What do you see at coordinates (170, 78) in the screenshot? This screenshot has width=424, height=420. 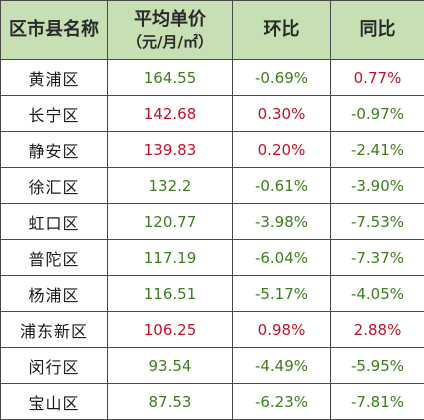 I see `price-cell: 164.55` at bounding box center [170, 78].